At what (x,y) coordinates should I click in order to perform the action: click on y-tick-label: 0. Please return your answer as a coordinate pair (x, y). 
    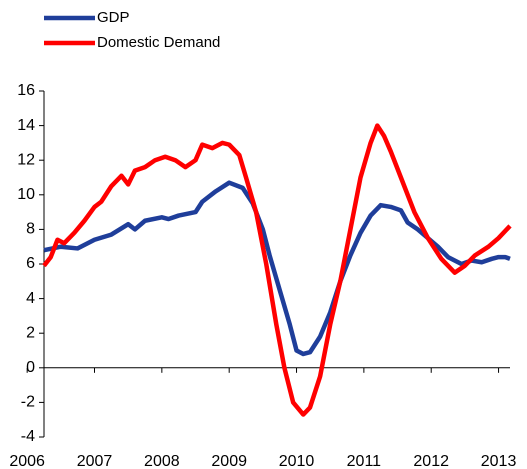
    Looking at the image, I should click on (30, 367).